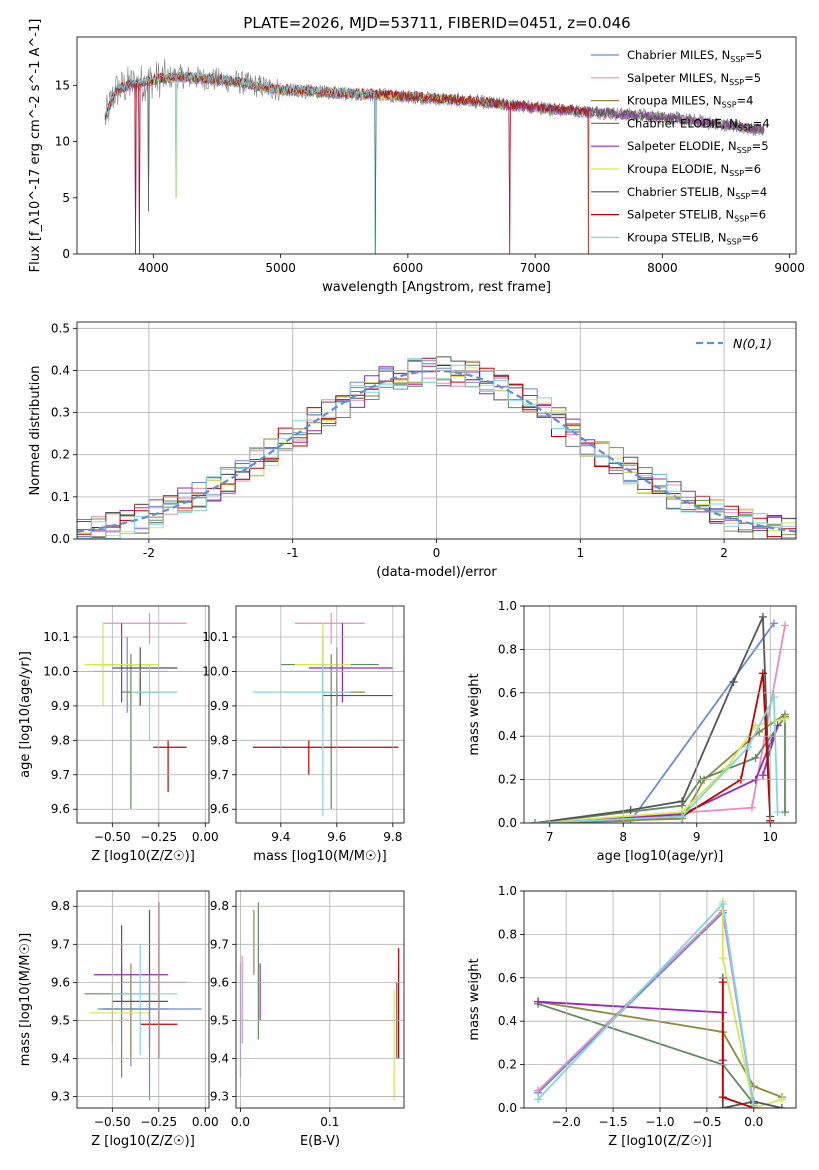 This screenshot has height=1170, width=819. What do you see at coordinates (153, 268) in the screenshot?
I see `x-tick-label: 4000` at bounding box center [153, 268].